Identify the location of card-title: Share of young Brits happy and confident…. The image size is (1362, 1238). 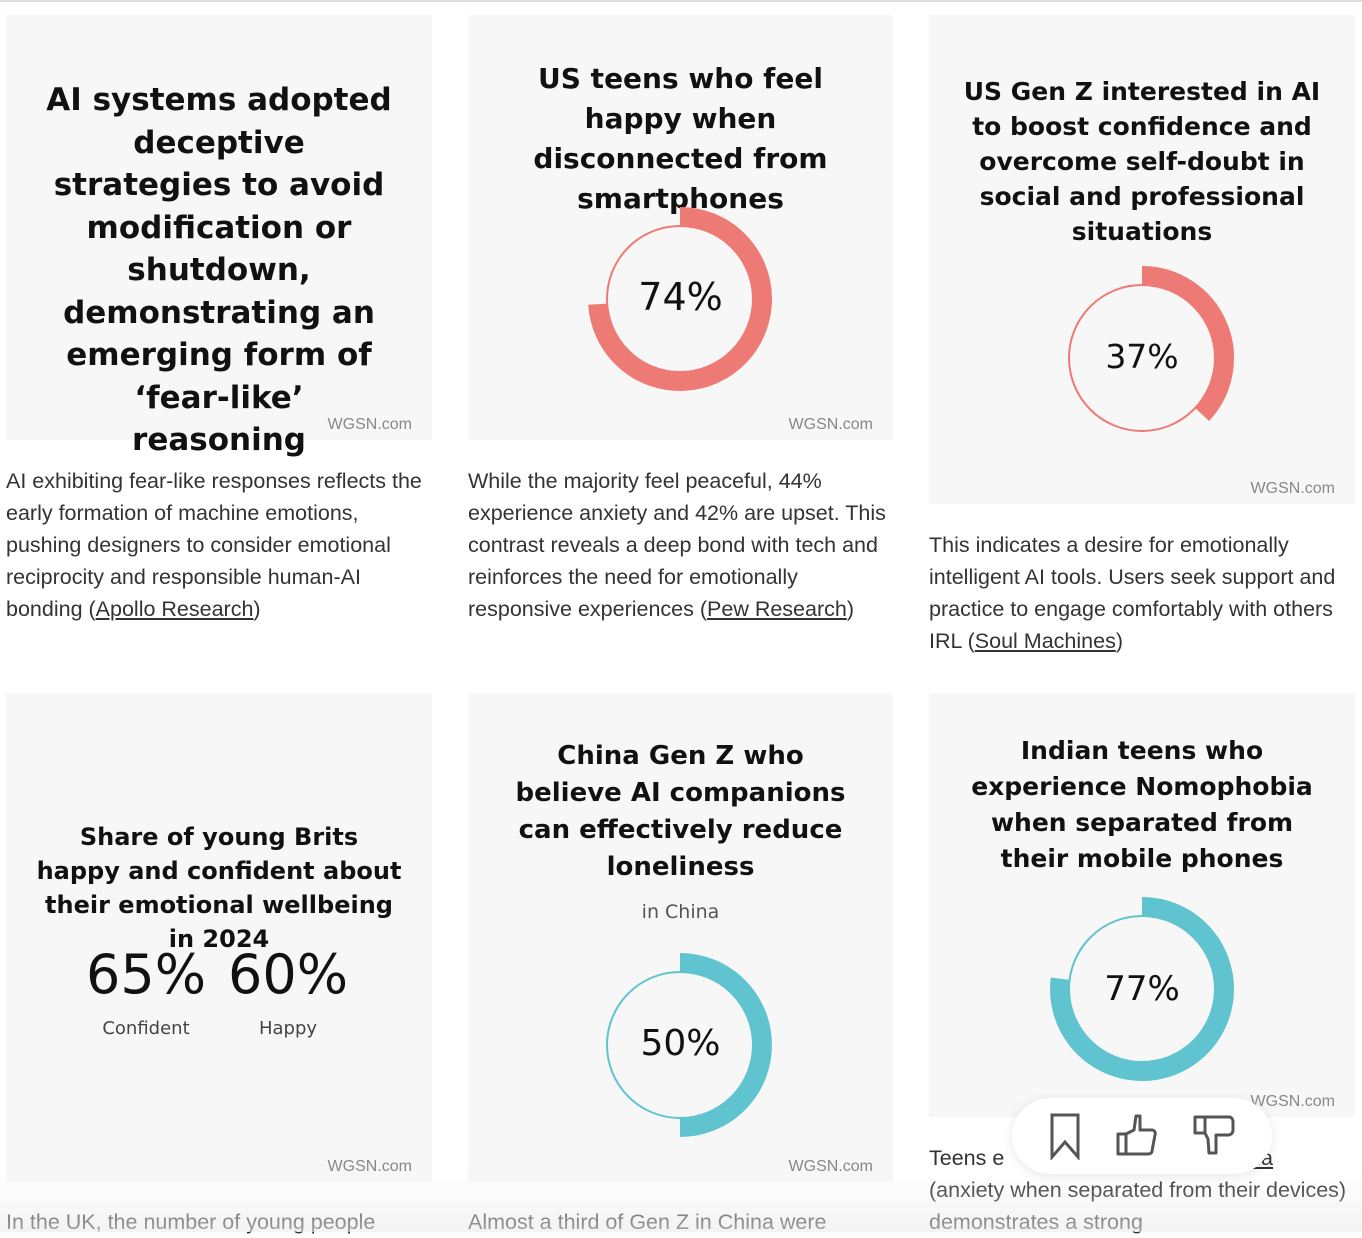
(219, 888).